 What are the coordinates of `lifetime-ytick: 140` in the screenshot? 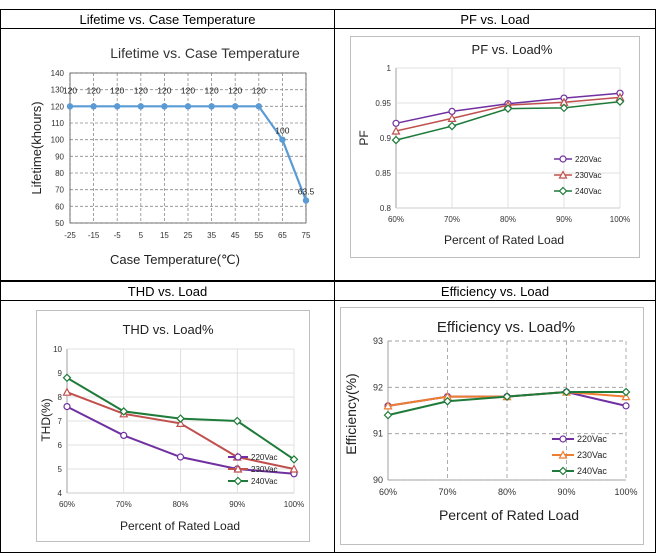 It's located at (58, 73).